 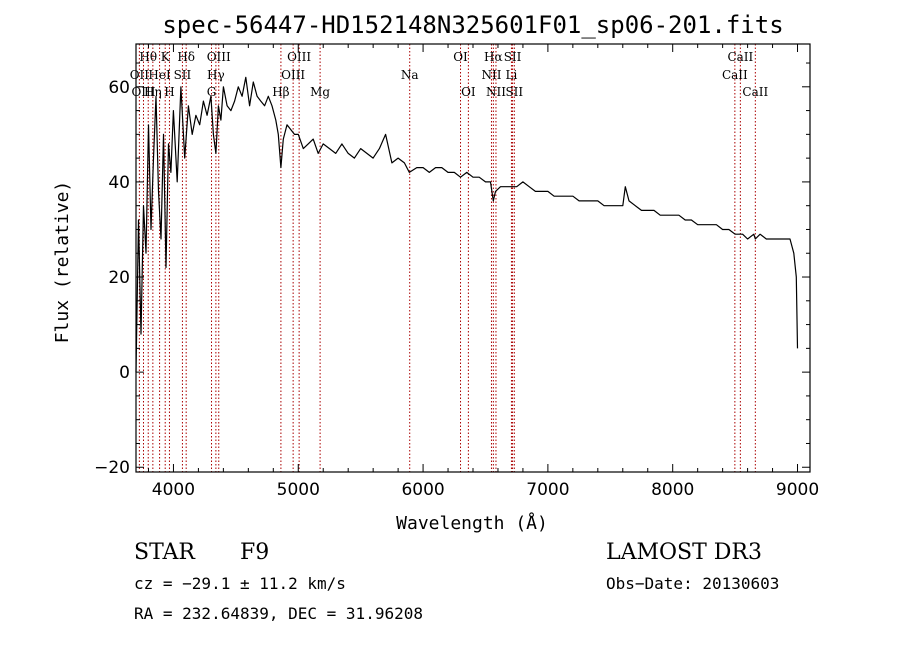 What do you see at coordinates (278, 613) in the screenshot?
I see `sky-coordinates: RA = 232.64839, DEC = 31.96208` at bounding box center [278, 613].